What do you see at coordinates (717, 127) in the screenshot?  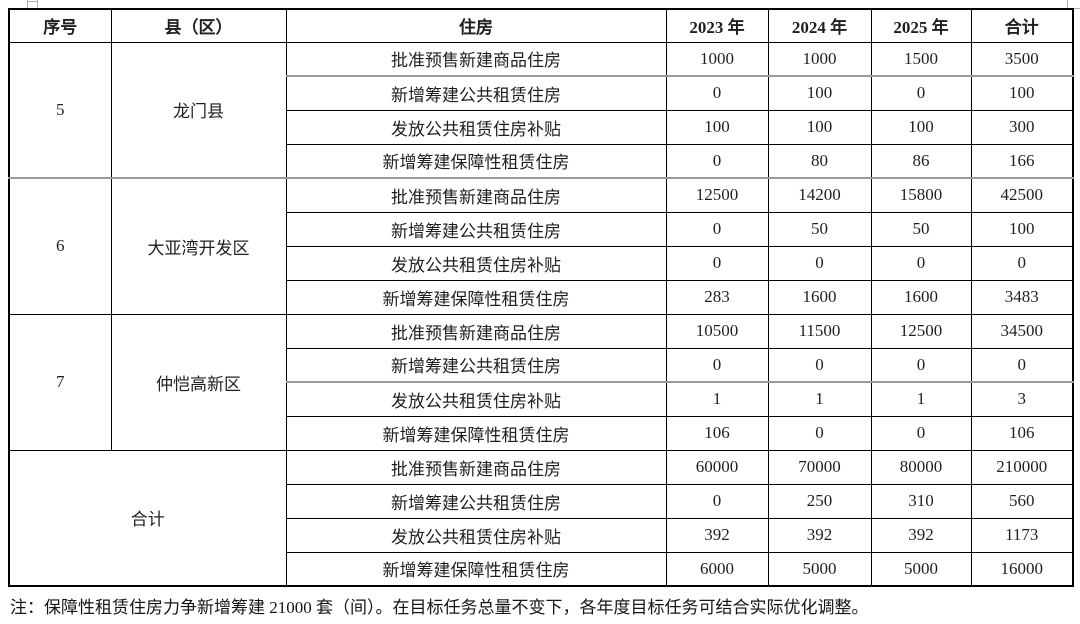 I see `value-2023: 100` at bounding box center [717, 127].